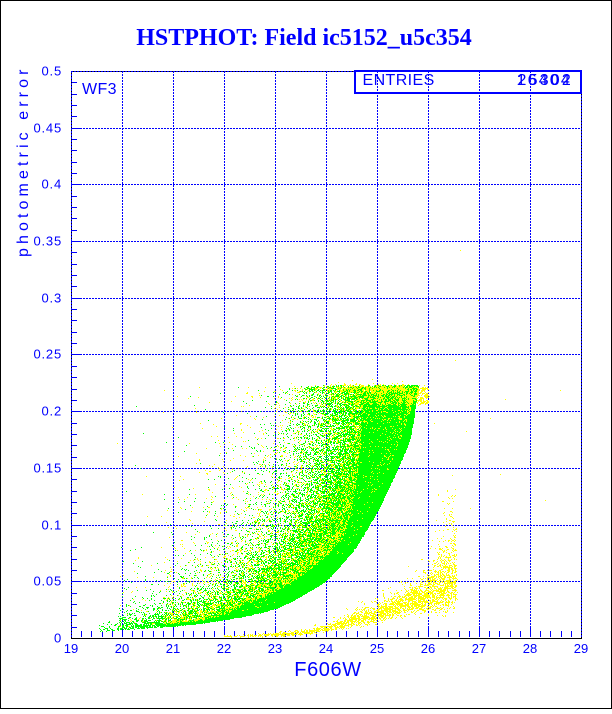 This screenshot has height=714, width=612. I want to click on svg-text: 16404, so click(545, 80).